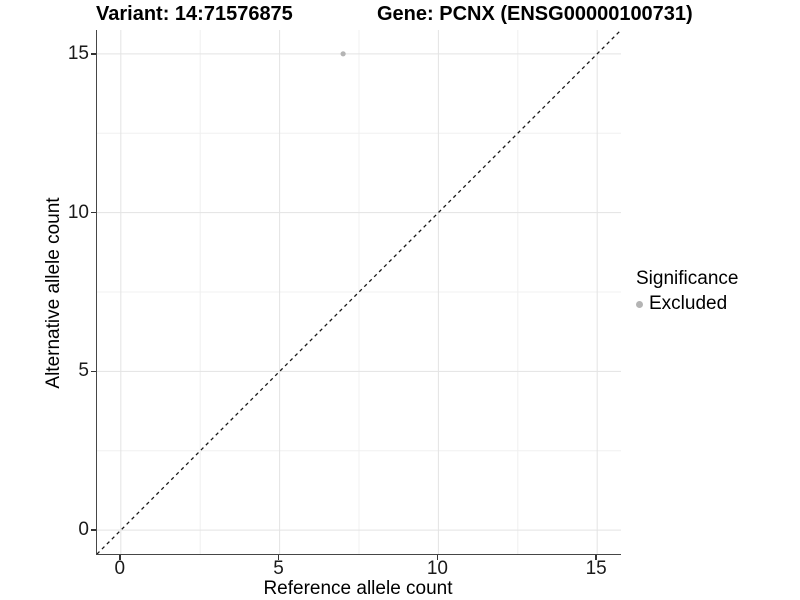  What do you see at coordinates (83, 371) in the screenshot?
I see `y-axis-tick-label: 5` at bounding box center [83, 371].